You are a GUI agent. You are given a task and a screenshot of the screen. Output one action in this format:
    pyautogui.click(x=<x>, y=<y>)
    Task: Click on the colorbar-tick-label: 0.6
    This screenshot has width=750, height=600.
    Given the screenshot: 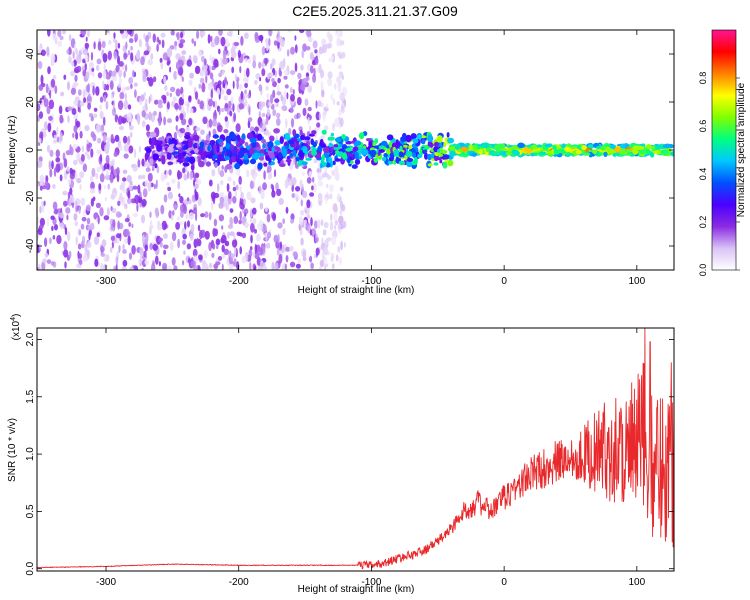 What is the action you would take?
    pyautogui.click(x=703, y=126)
    